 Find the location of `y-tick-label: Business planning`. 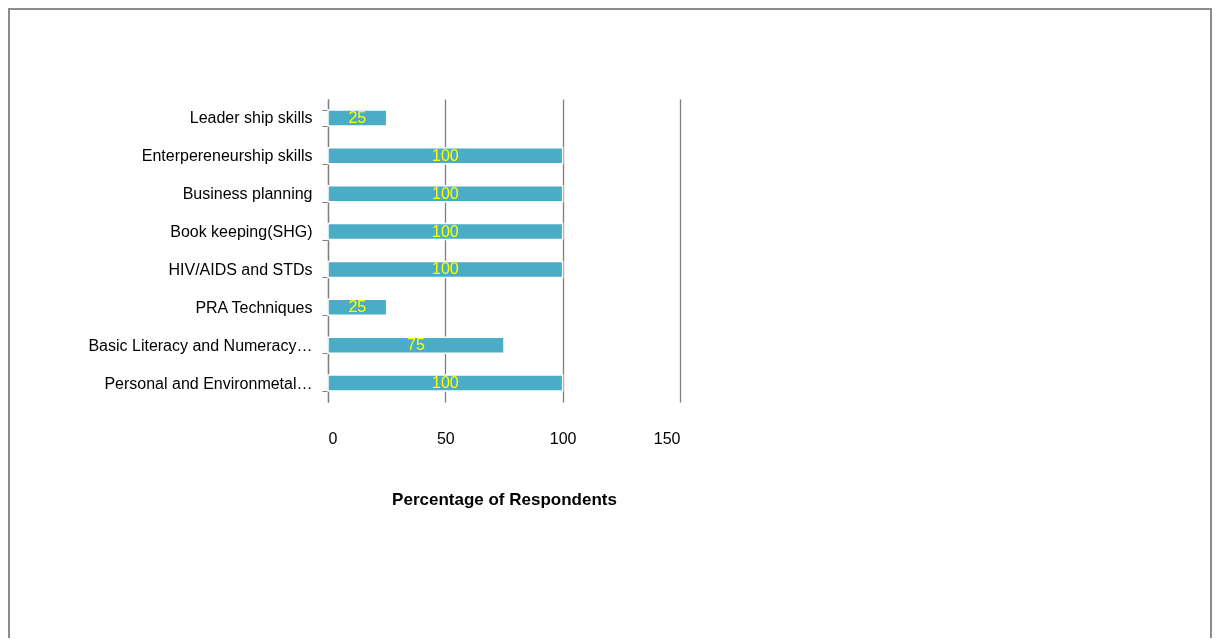

y-tick-label: Business planning is located at coordinates (247, 194).